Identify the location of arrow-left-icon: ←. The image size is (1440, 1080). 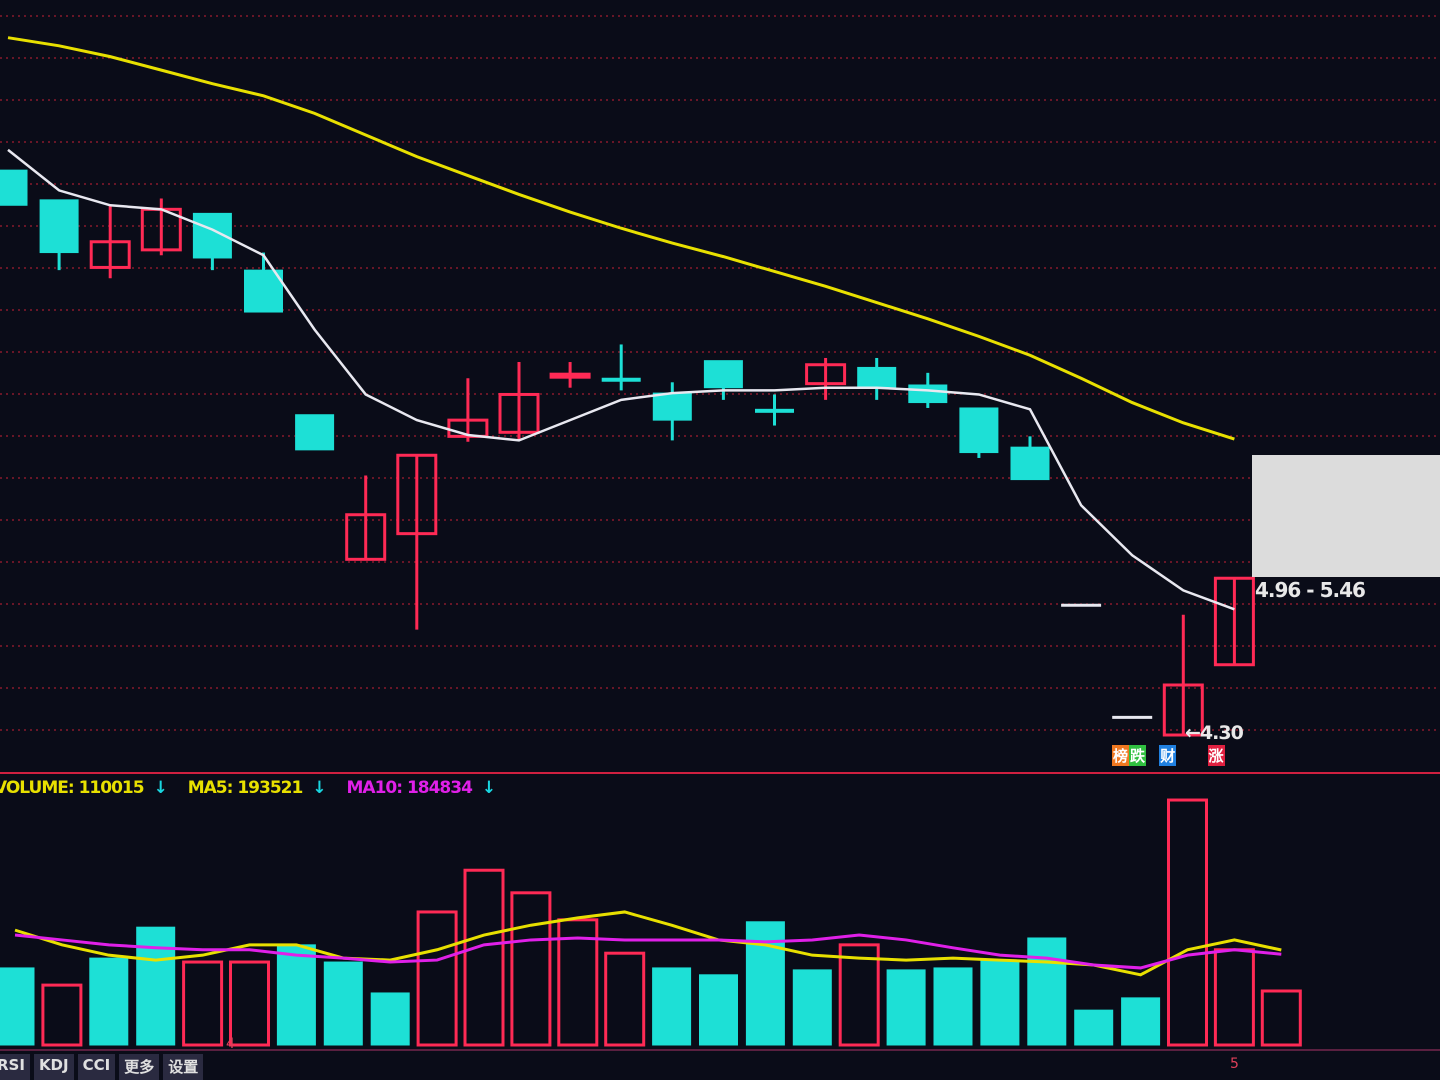
(1193, 733).